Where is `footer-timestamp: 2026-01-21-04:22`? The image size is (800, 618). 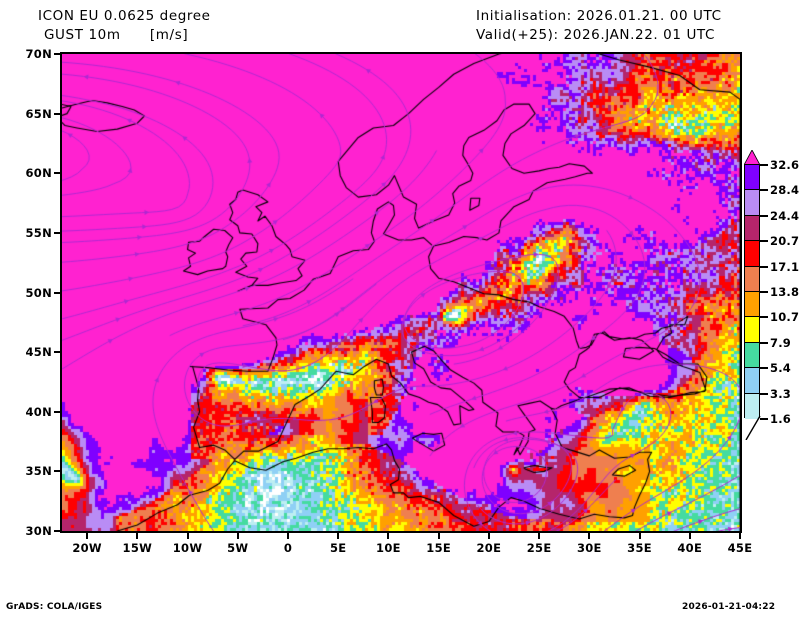 footer-timestamp: 2026-01-21-04:22 is located at coordinates (729, 607).